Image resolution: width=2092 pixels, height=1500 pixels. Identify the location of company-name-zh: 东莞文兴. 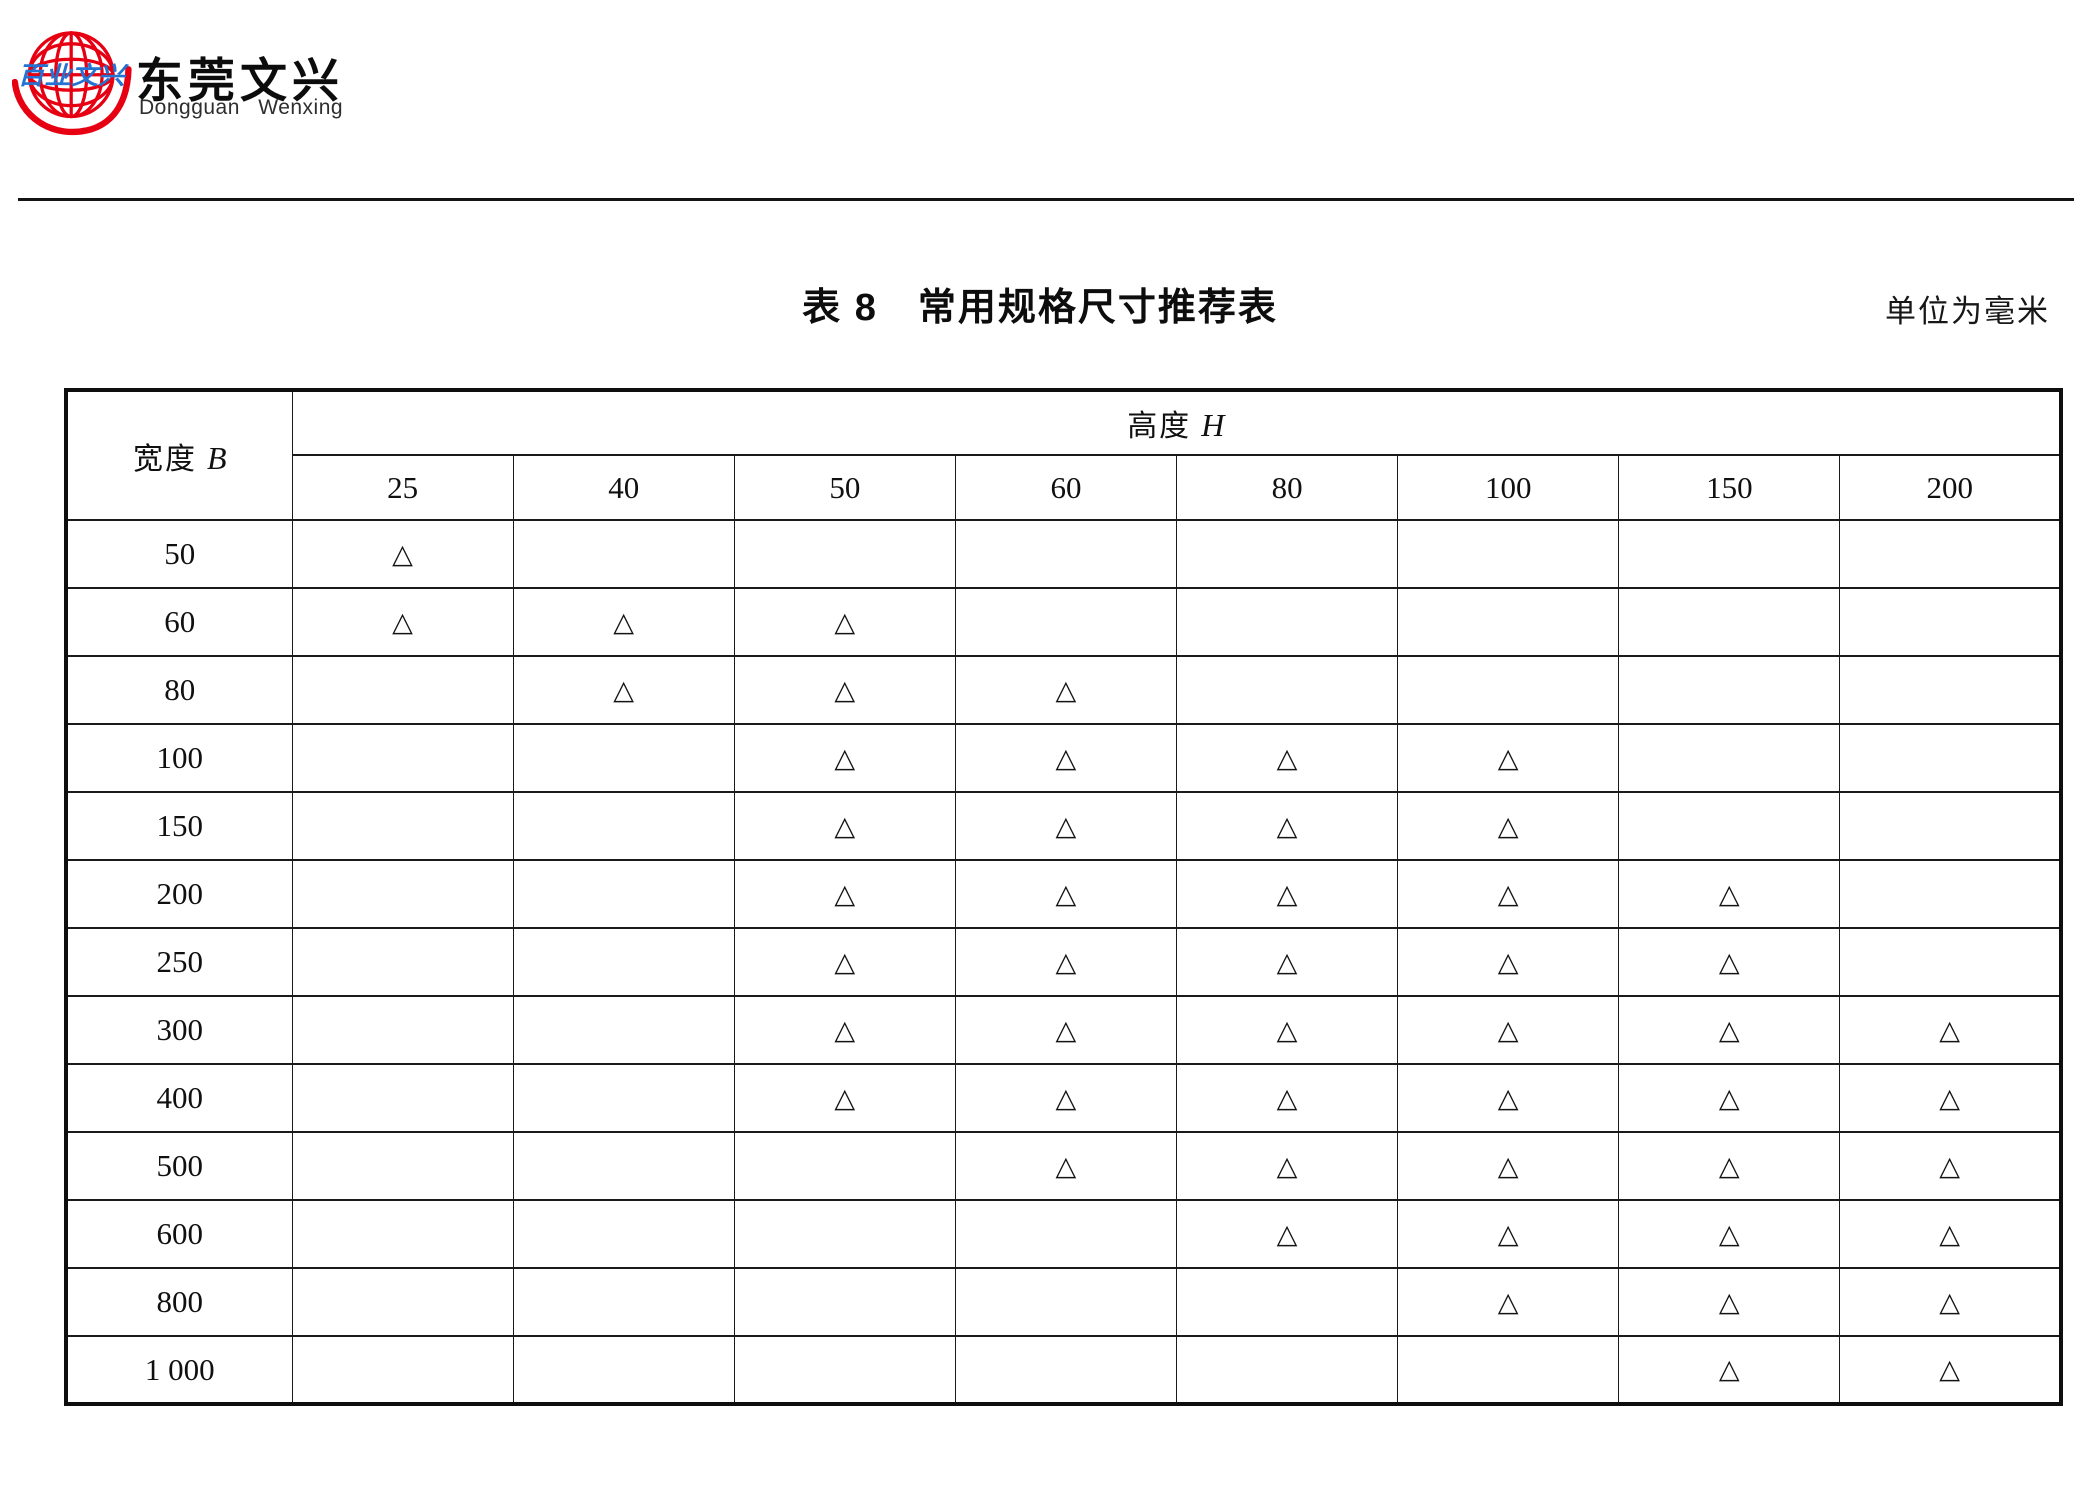
(240, 82).